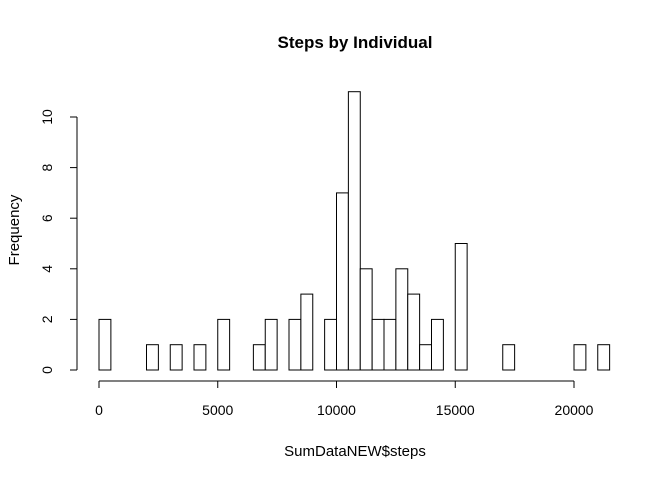 The width and height of the screenshot is (672, 480). Describe the element at coordinates (14, 229) in the screenshot. I see `y-axis-label: Frequency` at that location.